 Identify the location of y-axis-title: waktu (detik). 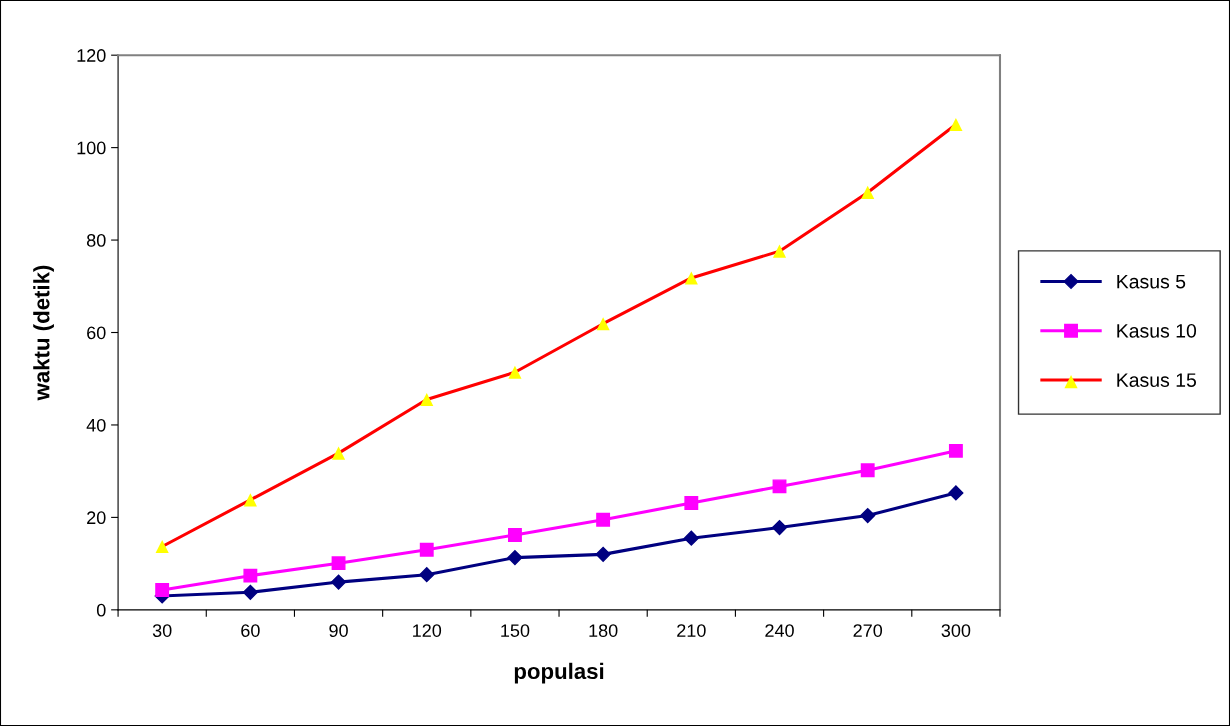
(43, 333).